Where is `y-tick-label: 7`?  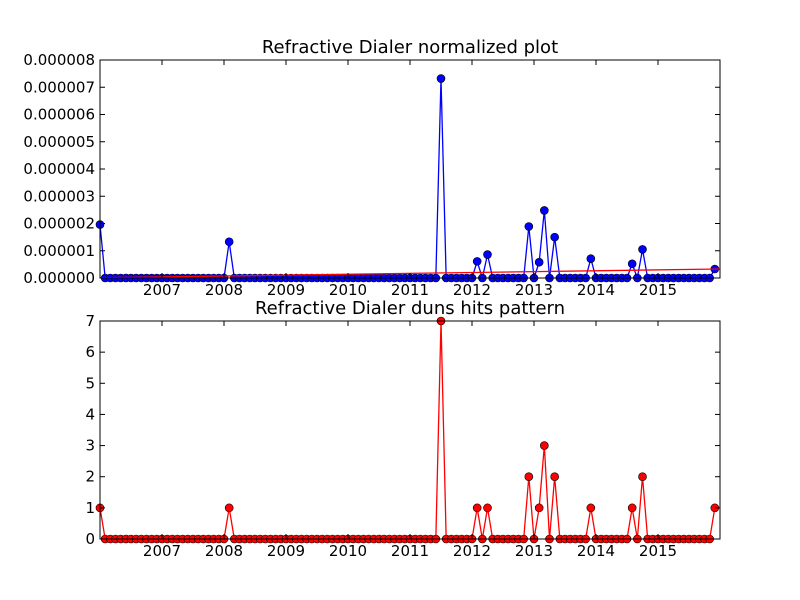
y-tick-label: 7 is located at coordinates (90, 321).